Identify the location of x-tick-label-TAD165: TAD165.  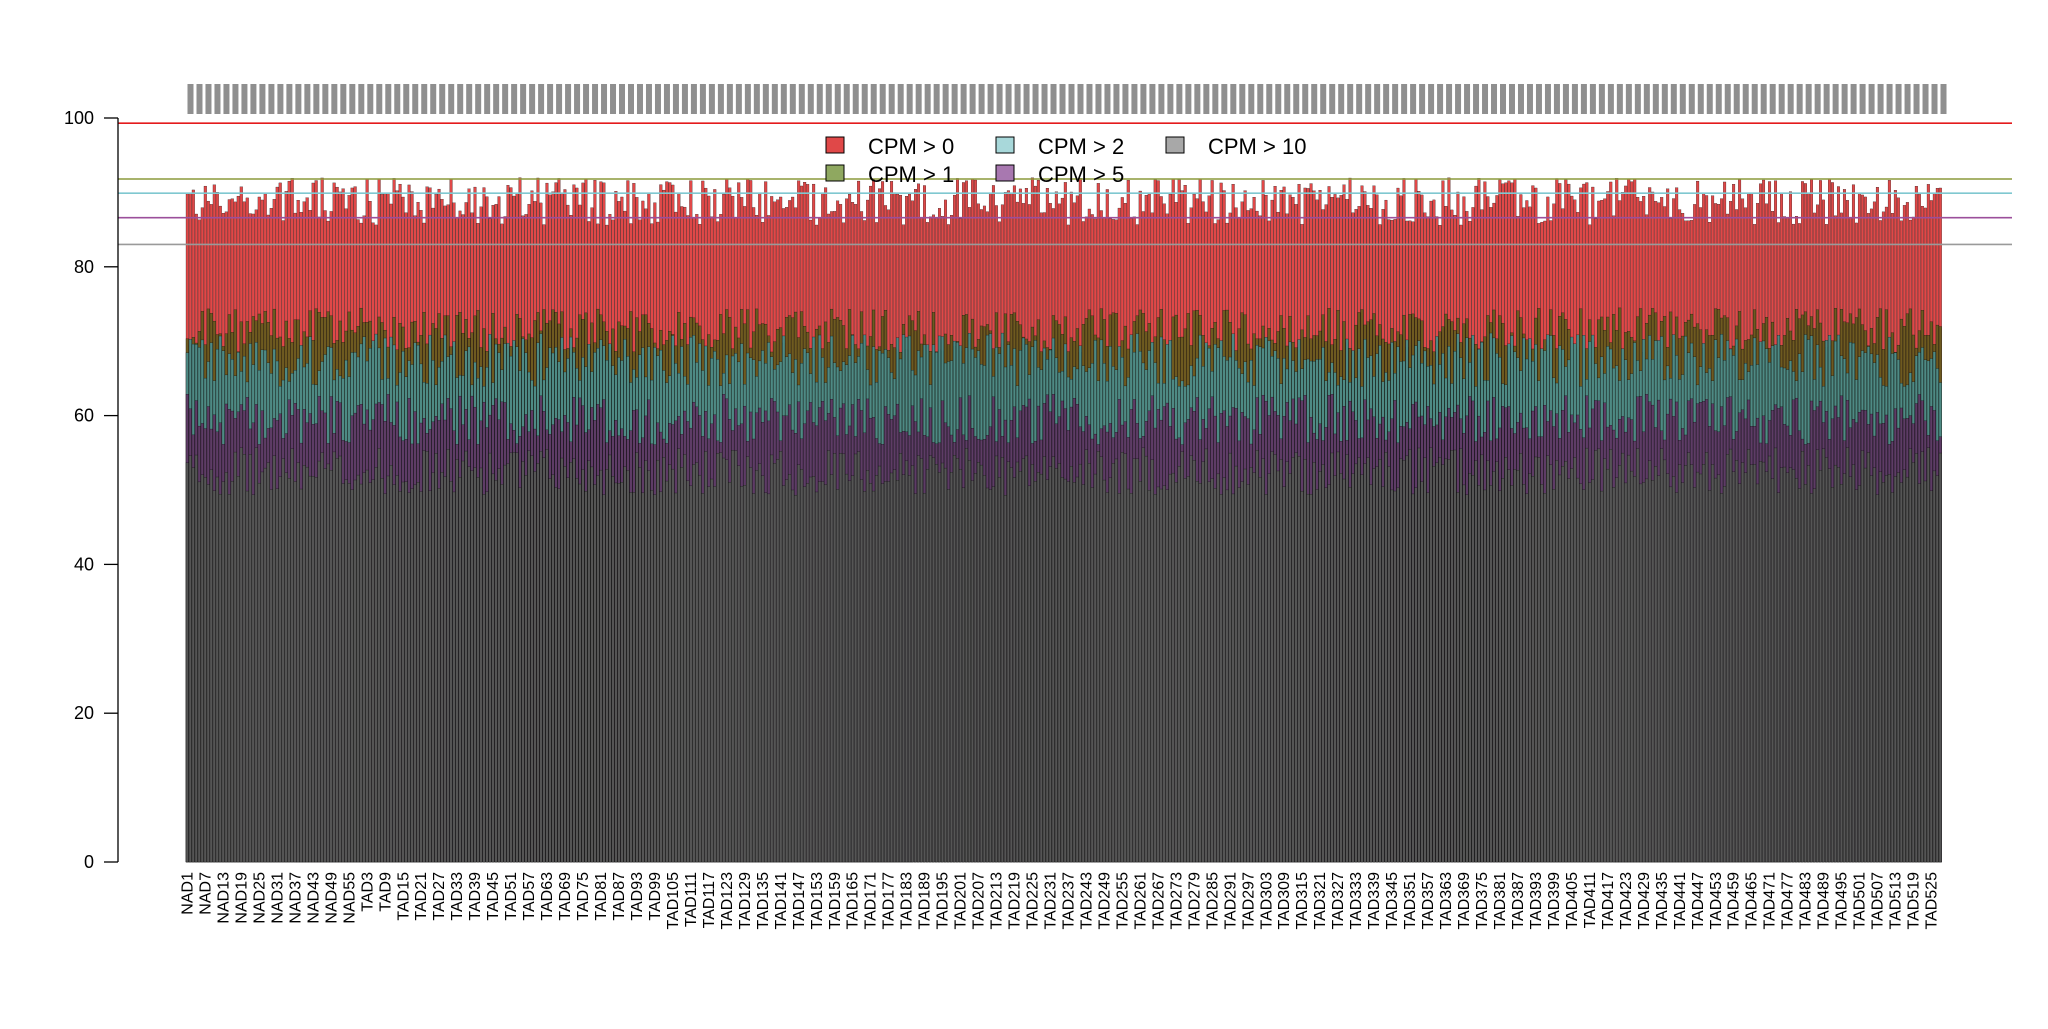
(853, 901).